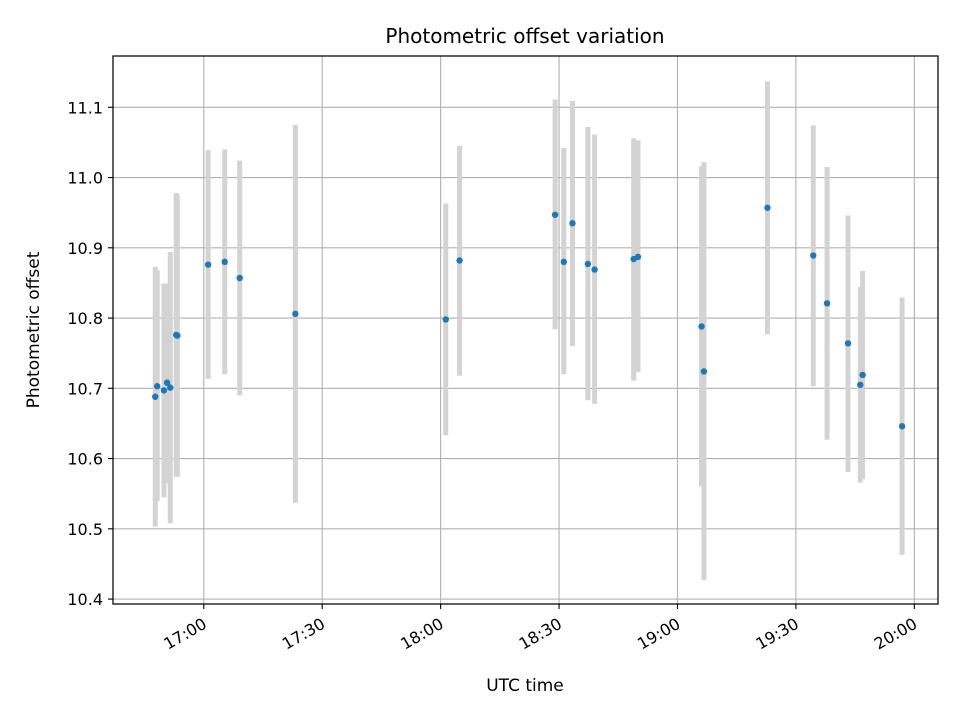 The width and height of the screenshot is (960, 720). I want to click on y-tick-label: 10.7, so click(85, 388).